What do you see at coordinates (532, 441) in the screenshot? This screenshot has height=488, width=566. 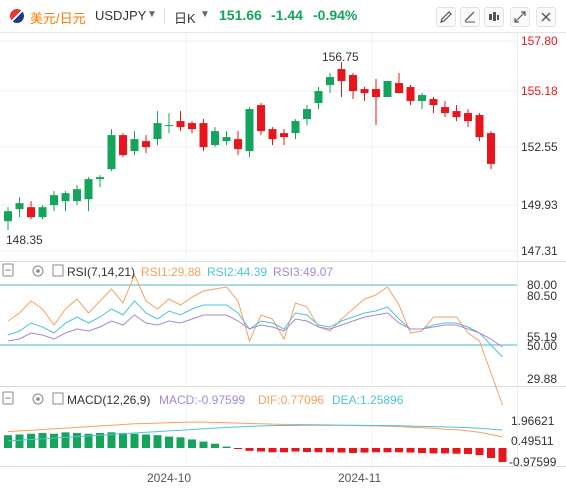 I see `macd-axis-label: 0.49511` at bounding box center [532, 441].